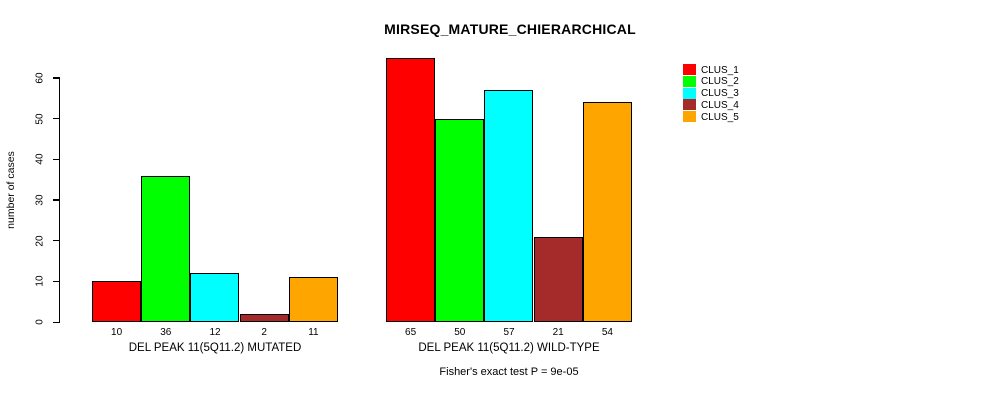  Describe the element at coordinates (165, 249) in the screenshot. I see `bar-clus_2-group1` at that location.